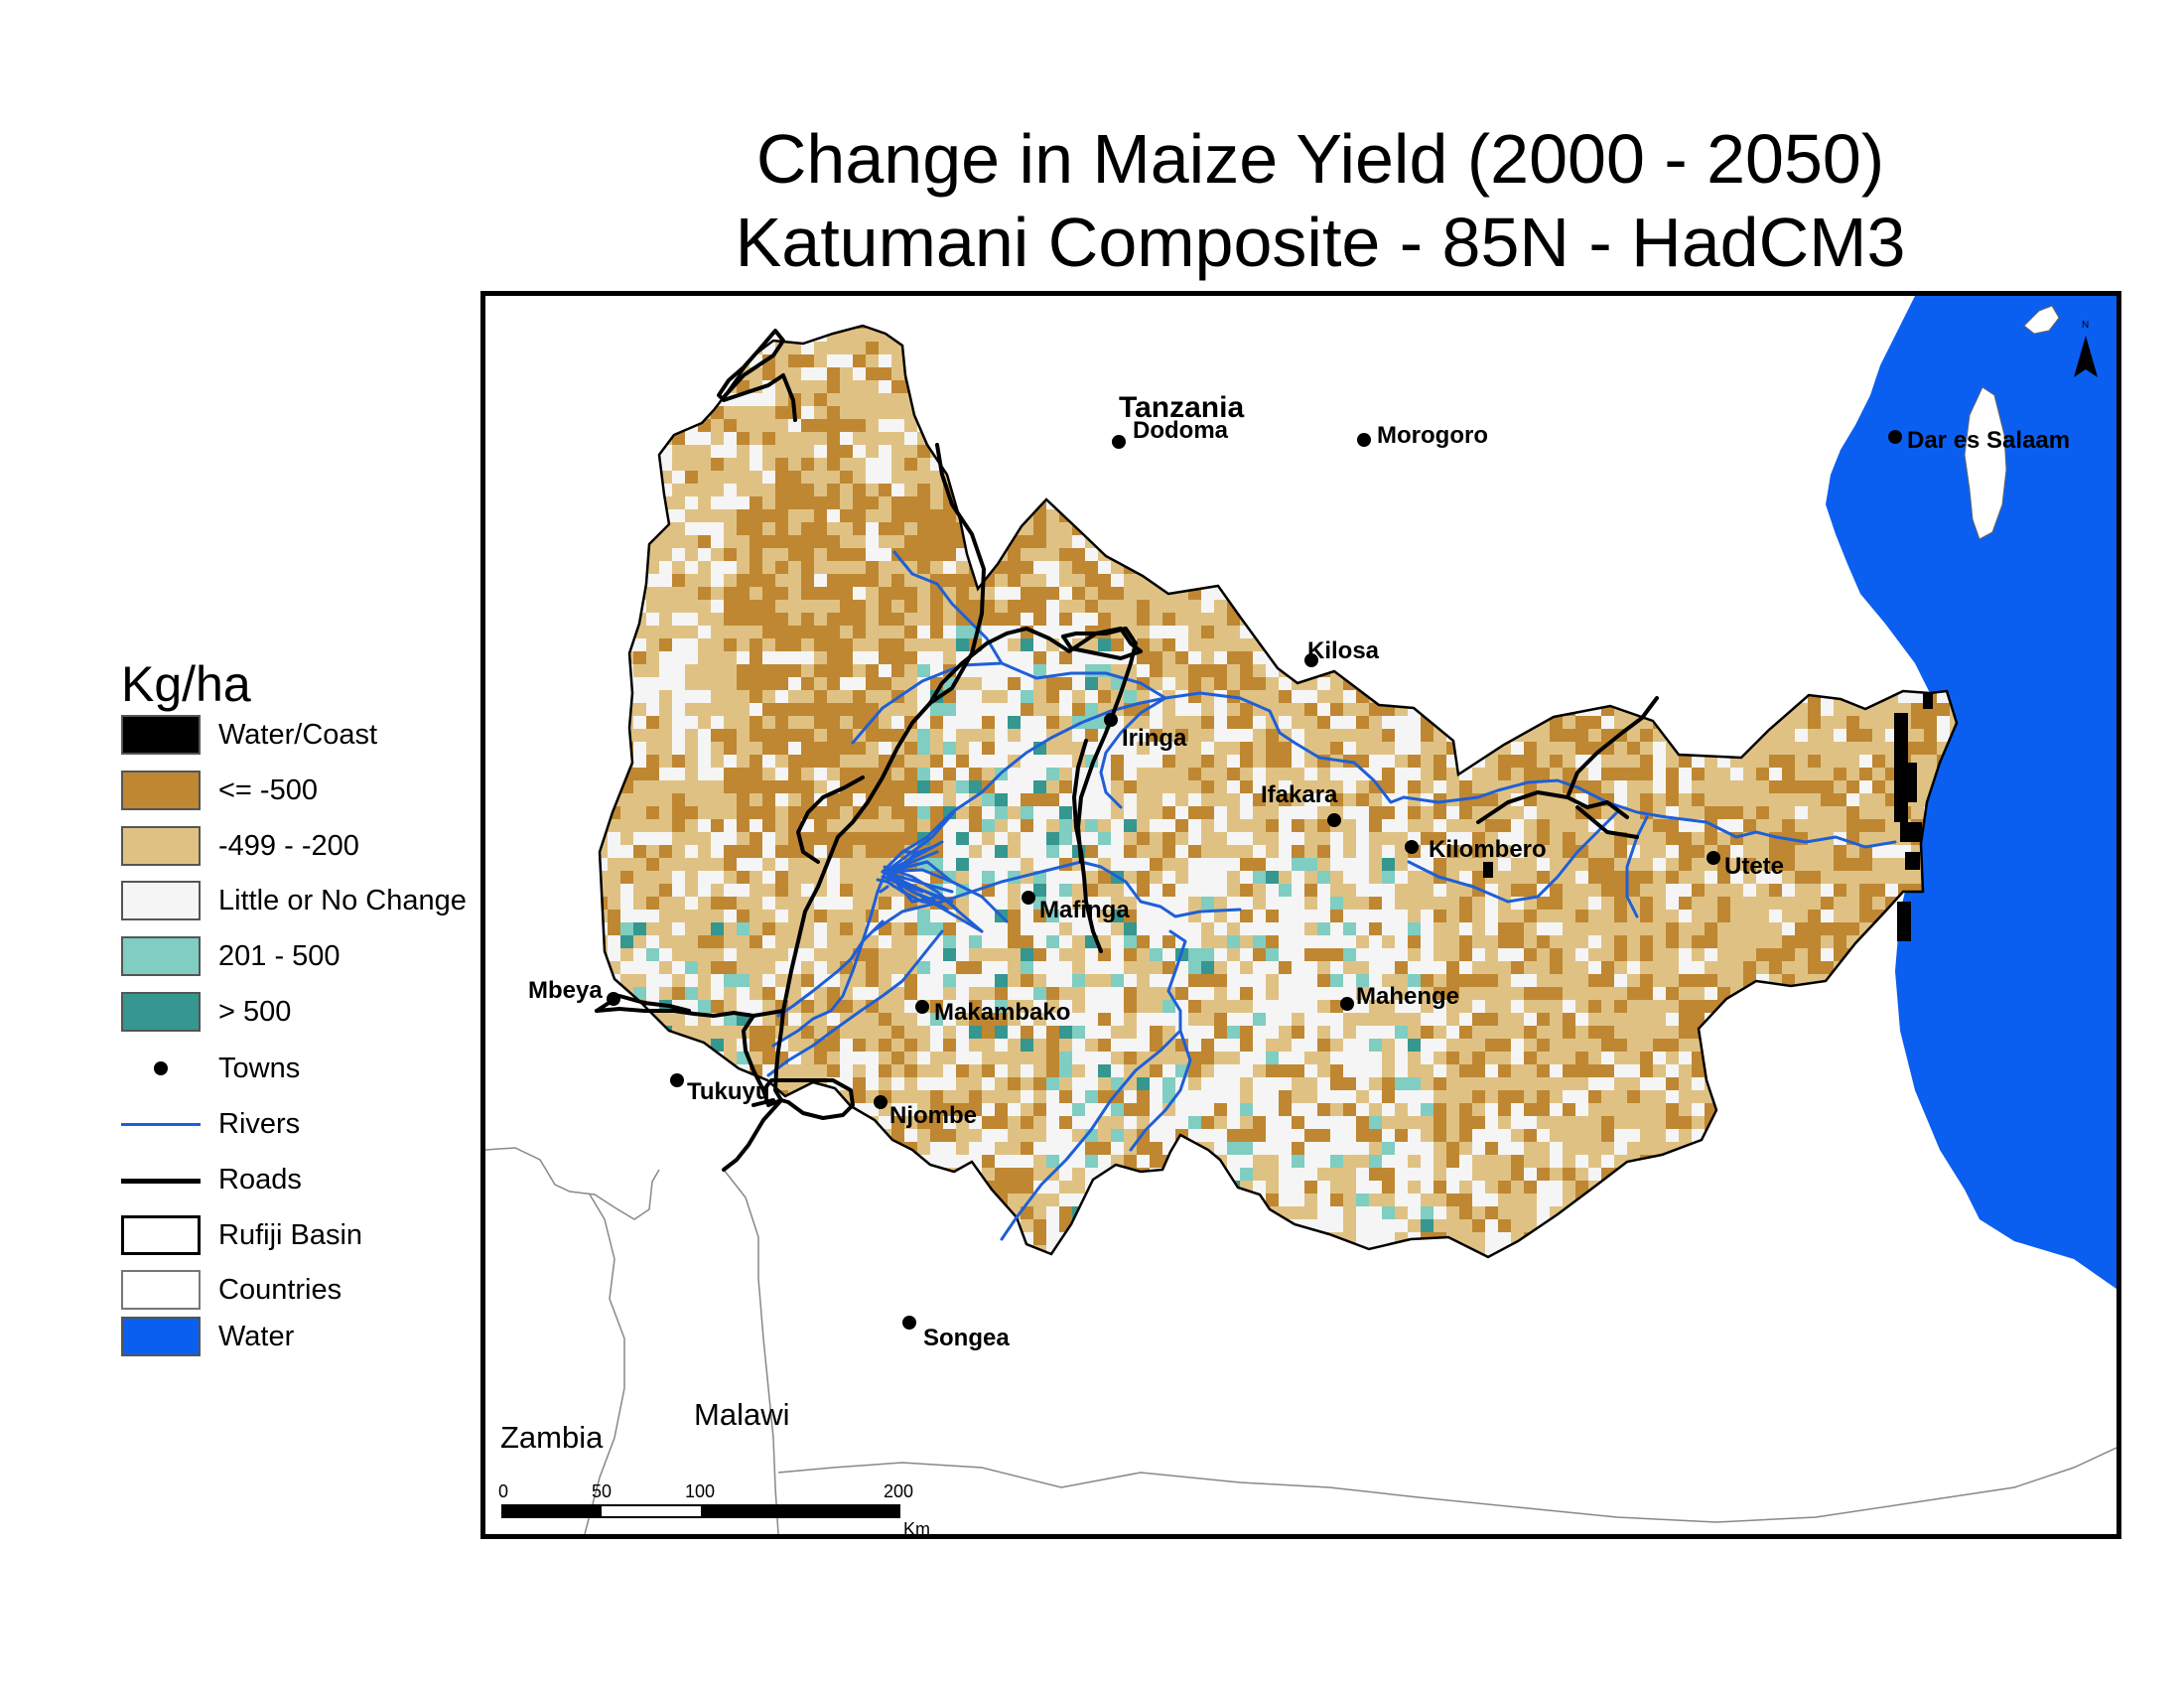 The image size is (2184, 1688). I want to click on road-north-trunk, so click(751, 365).